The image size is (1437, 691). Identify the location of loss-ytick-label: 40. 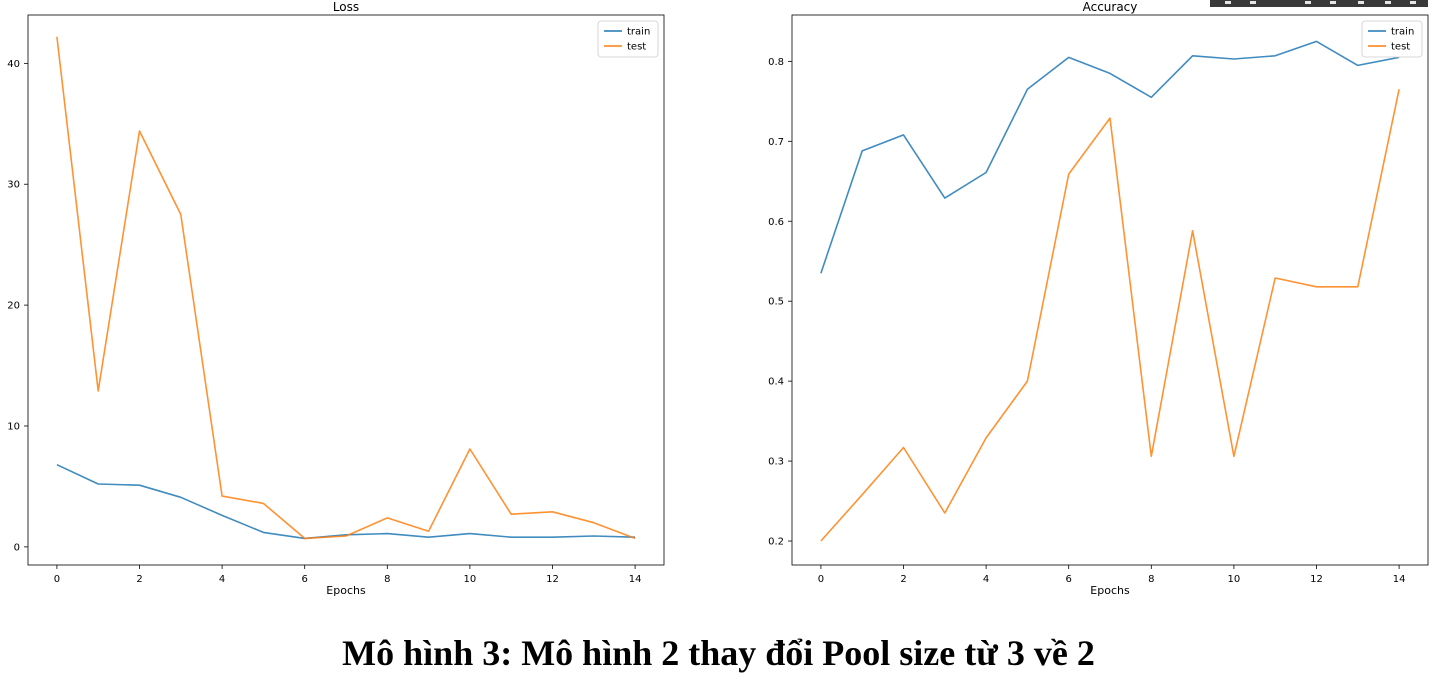
(13, 64).